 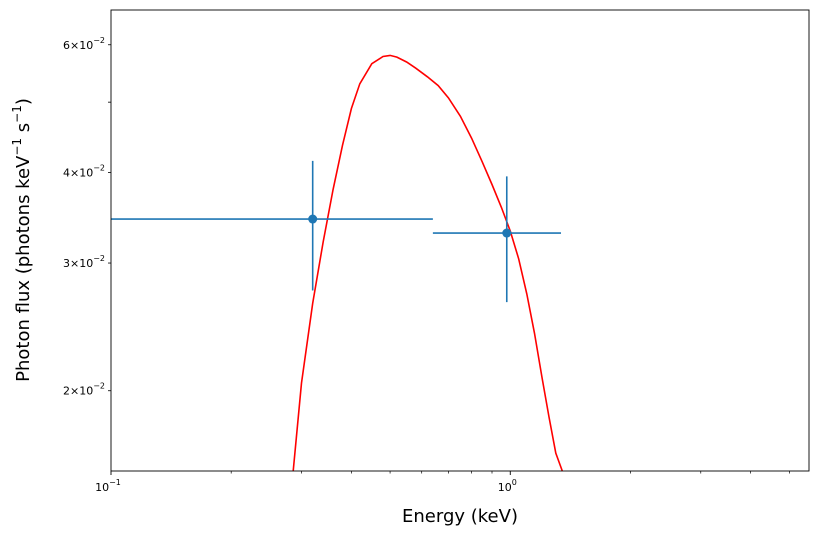 I want to click on y-axis-title-mid: s, so click(x=23, y=130).